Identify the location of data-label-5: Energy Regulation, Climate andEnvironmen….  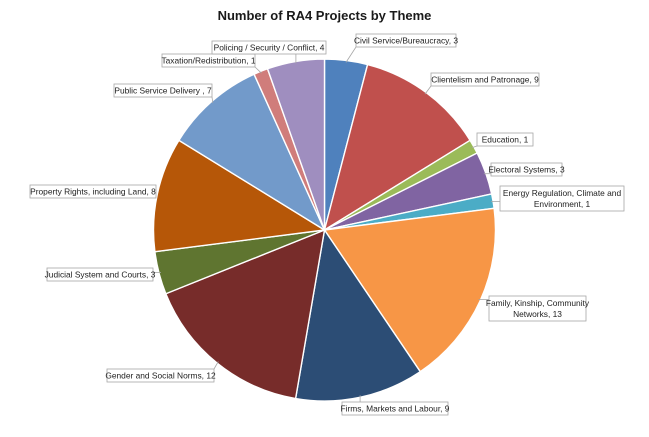
(562, 198).